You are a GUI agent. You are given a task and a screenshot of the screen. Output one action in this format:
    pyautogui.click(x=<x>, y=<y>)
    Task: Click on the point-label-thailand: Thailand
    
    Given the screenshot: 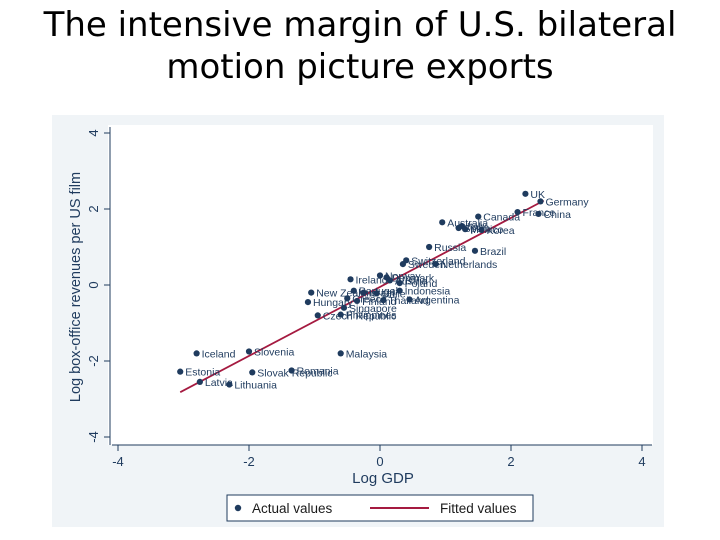 What is the action you would take?
    pyautogui.click(x=408, y=301)
    